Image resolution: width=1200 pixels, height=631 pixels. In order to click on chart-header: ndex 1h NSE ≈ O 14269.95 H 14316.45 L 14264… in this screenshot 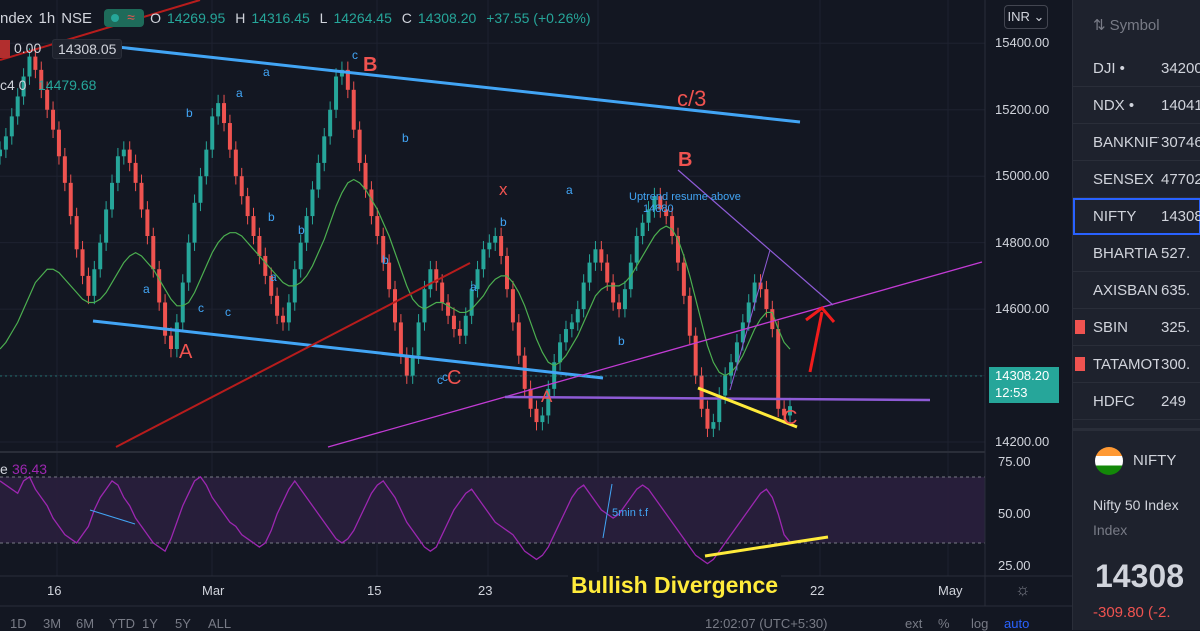, I will do `click(301, 18)`.